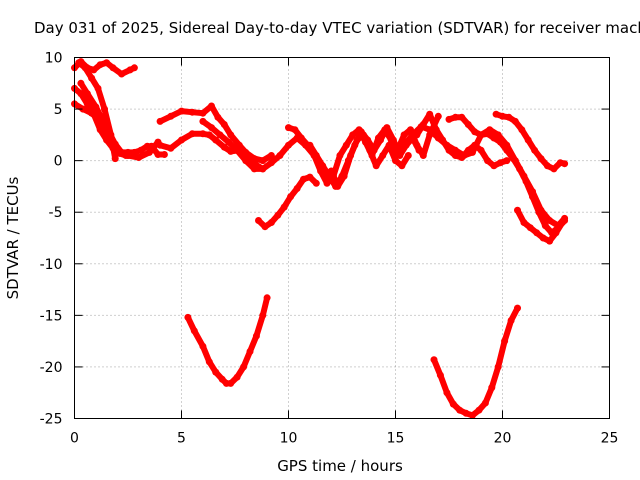 The image size is (640, 480). I want to click on x-tick-label: 25, so click(610, 439).